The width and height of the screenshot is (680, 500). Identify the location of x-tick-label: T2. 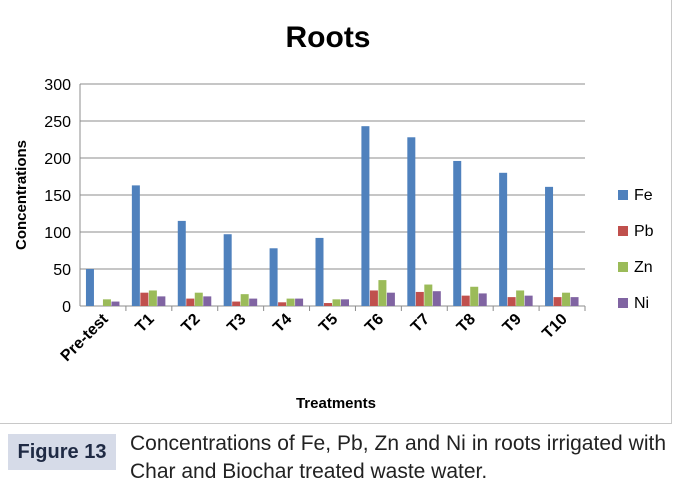
(190, 323).